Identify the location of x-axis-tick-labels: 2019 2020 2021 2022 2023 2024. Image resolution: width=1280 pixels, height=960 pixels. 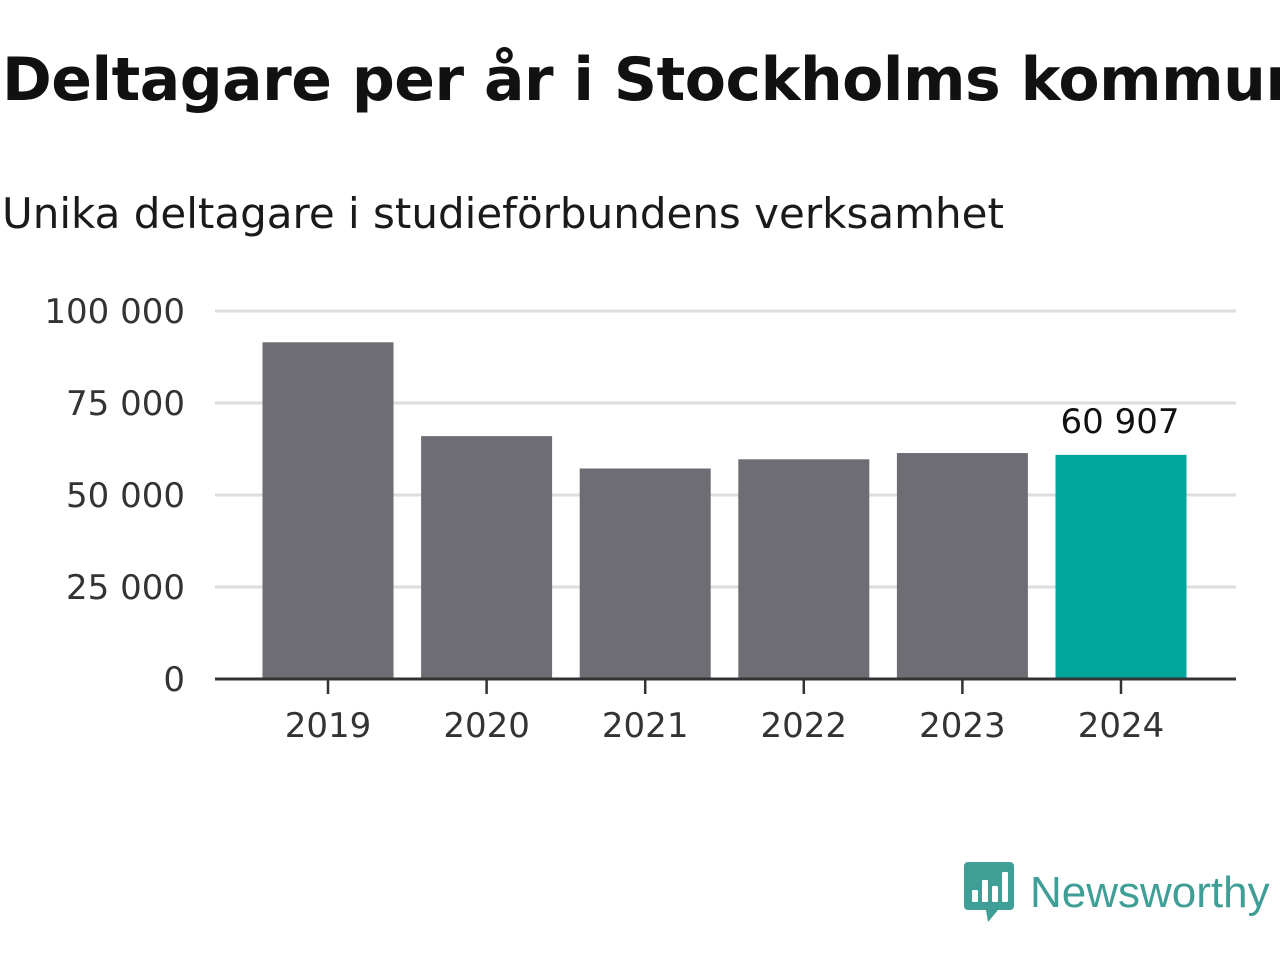
(725, 726).